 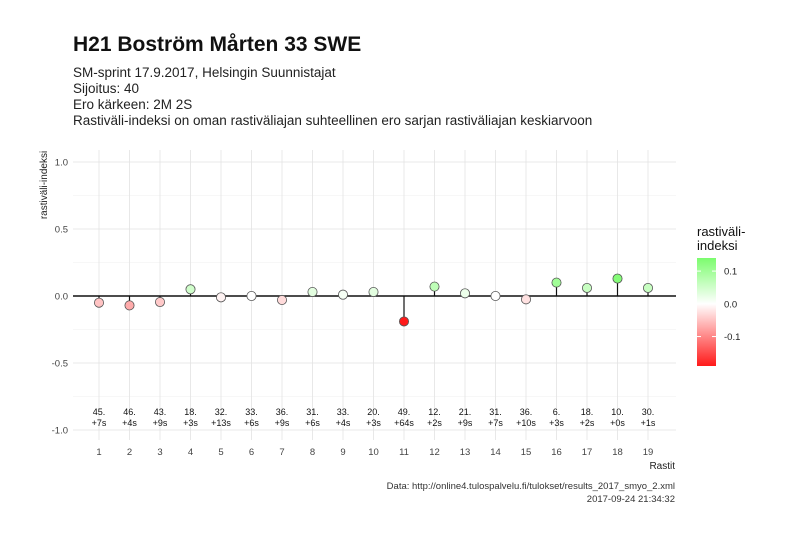 What do you see at coordinates (404, 423) in the screenshot?
I see `data-label-diff: +64s` at bounding box center [404, 423].